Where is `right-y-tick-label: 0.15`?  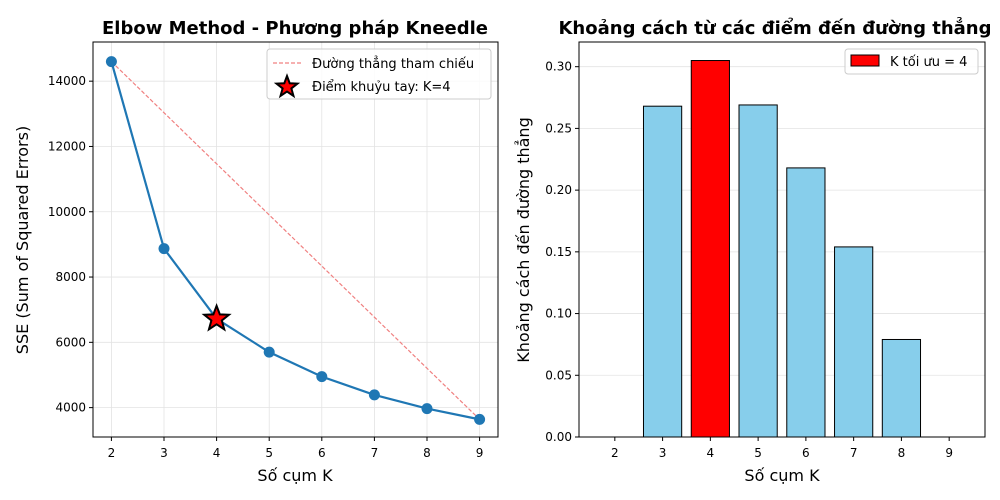 right-y-tick-label: 0.15 is located at coordinates (558, 252).